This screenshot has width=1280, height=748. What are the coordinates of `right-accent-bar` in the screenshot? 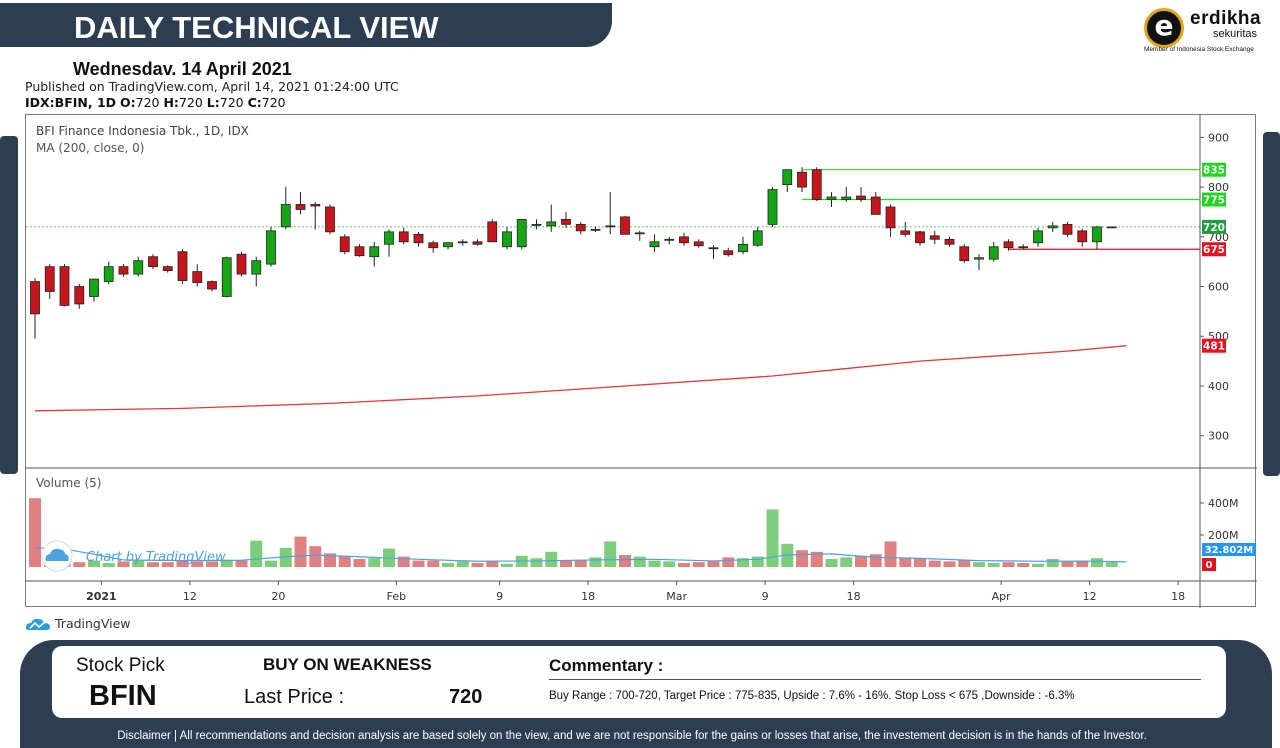 It's located at (1271, 304).